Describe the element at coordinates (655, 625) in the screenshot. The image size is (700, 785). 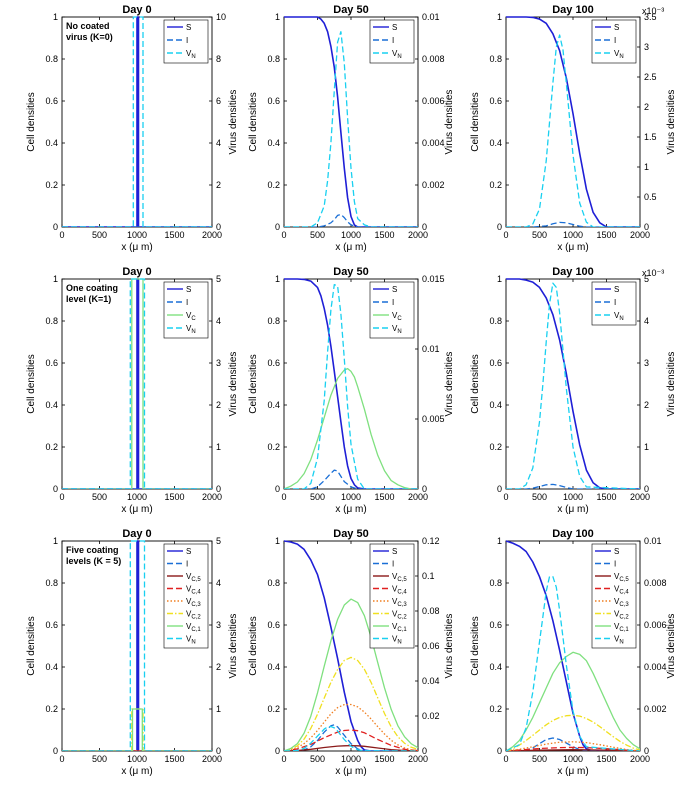
I see `y2-tick-label: 0.006` at that location.